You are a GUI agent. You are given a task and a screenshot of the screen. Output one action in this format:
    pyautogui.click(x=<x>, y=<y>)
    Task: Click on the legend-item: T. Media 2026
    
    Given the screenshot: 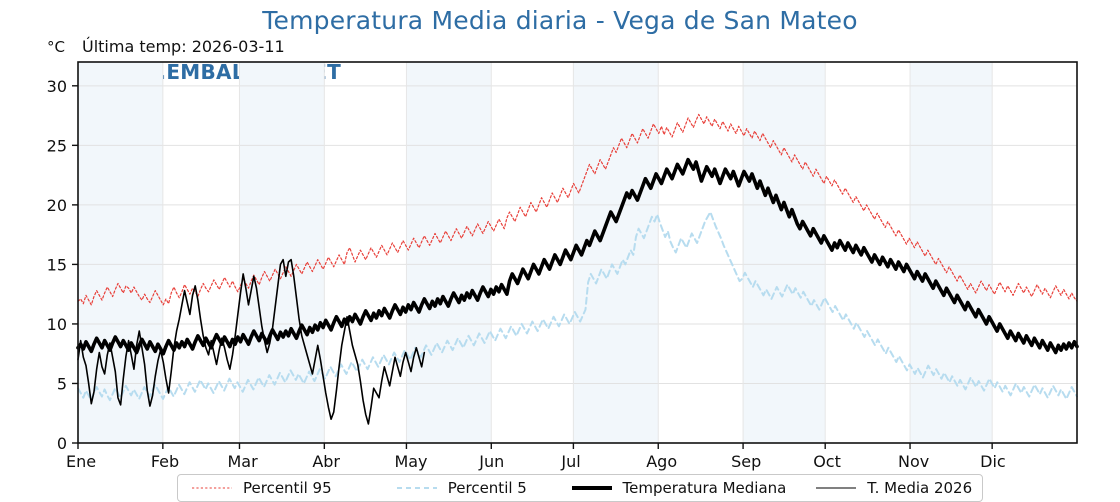 What is the action you would take?
    pyautogui.click(x=892, y=488)
    